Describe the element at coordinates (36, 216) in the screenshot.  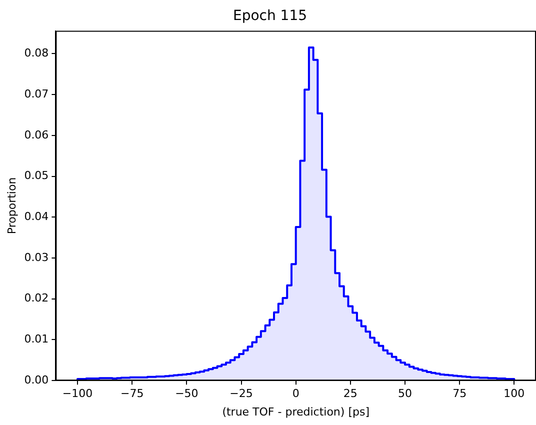
I see `y-tick-label: 0.04` at that location.